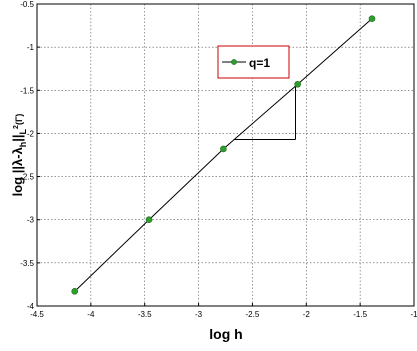  Describe the element at coordinates (259, 63) in the screenshot. I see `legend-label: q=1` at that location.